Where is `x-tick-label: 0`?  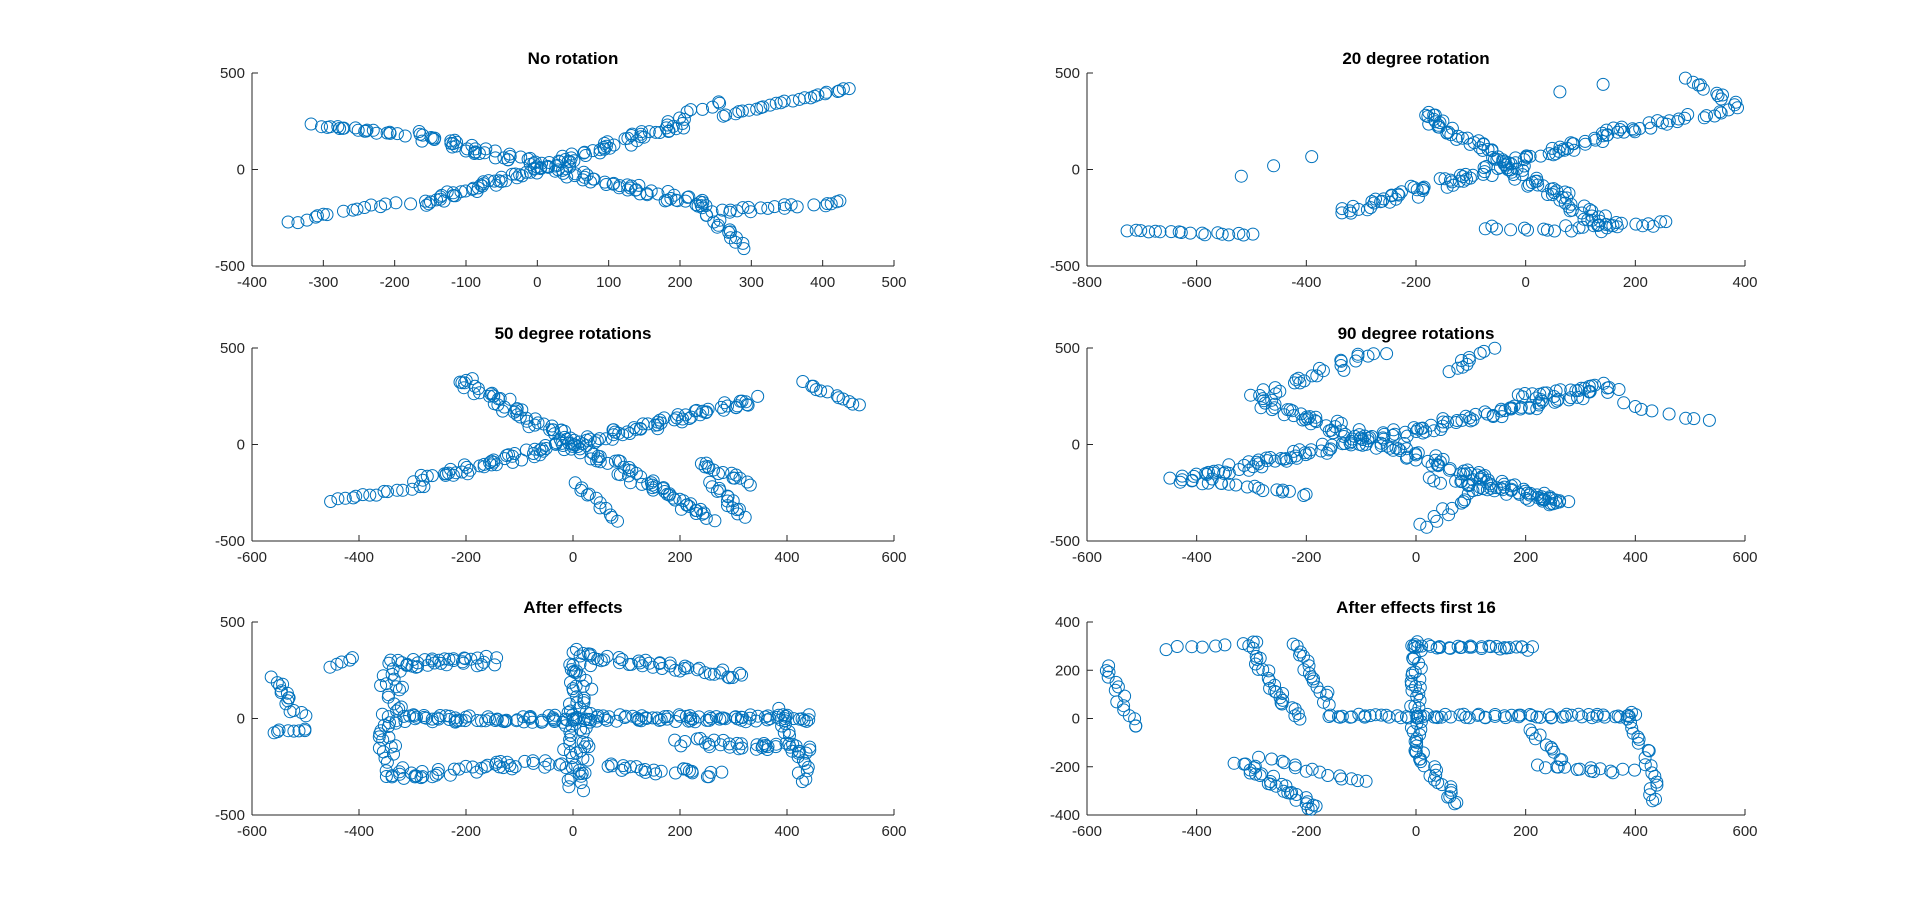 x-tick-label: 0 is located at coordinates (1416, 557).